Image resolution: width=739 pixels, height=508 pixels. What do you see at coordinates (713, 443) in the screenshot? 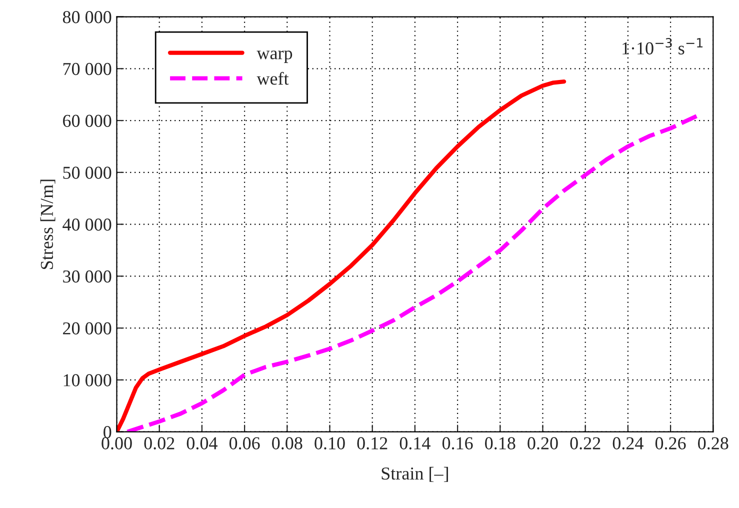
I see `x-tick-label: 0.28` at bounding box center [713, 443].